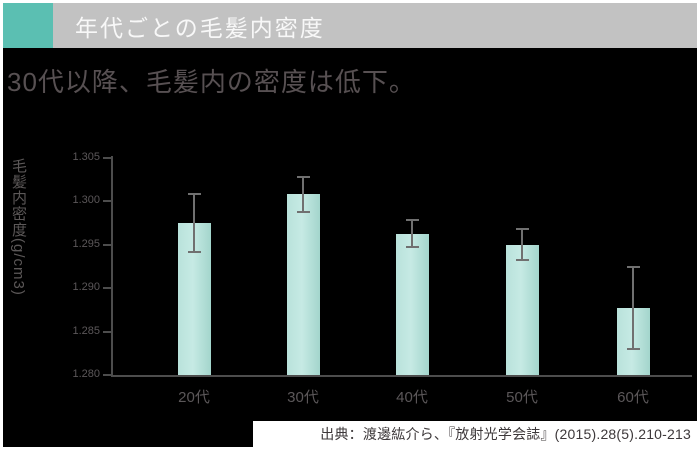  I want to click on header-bar: 年代ごとの毛髪内密度, so click(375, 25).